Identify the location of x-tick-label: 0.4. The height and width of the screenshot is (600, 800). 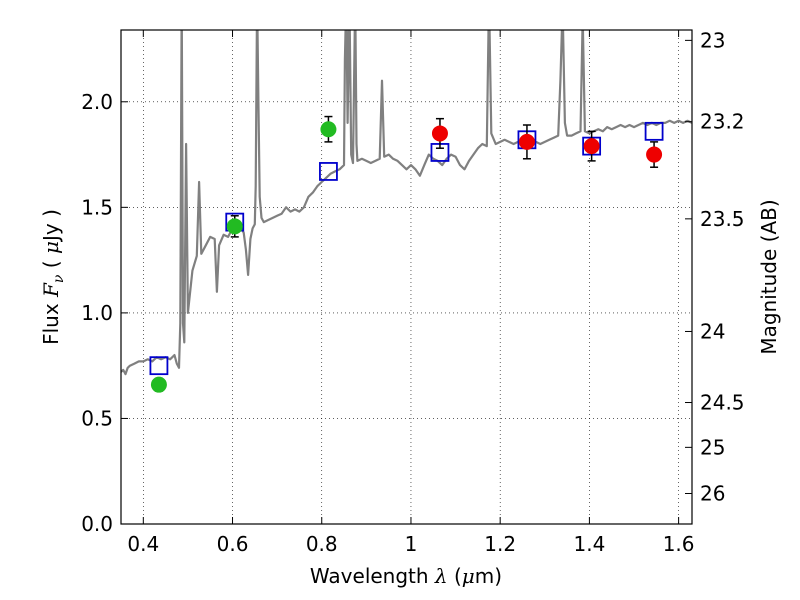
(143, 544).